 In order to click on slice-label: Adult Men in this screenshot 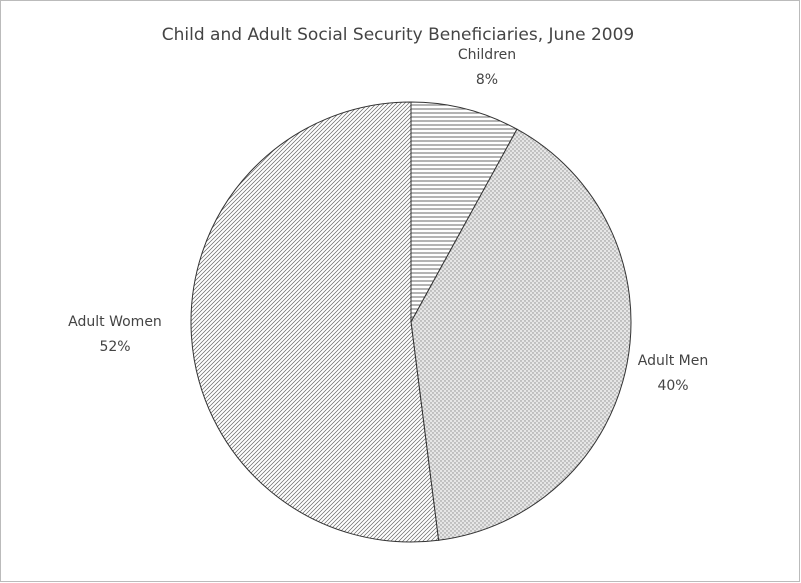, I will do `click(673, 361)`.